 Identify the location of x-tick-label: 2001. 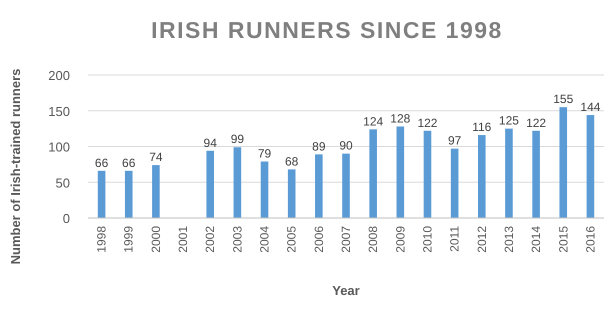
(183, 239).